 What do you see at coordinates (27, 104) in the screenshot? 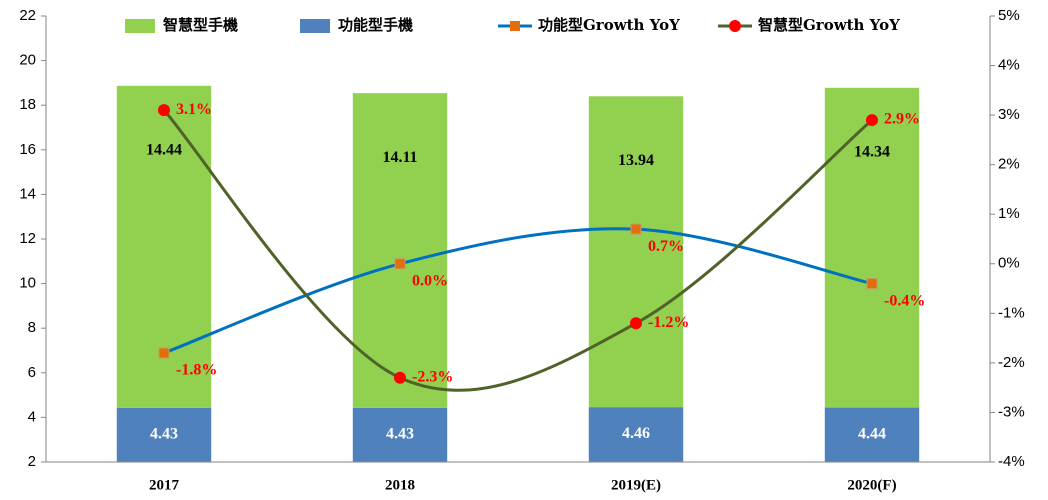
I see `y-tick-label: 18` at bounding box center [27, 104].